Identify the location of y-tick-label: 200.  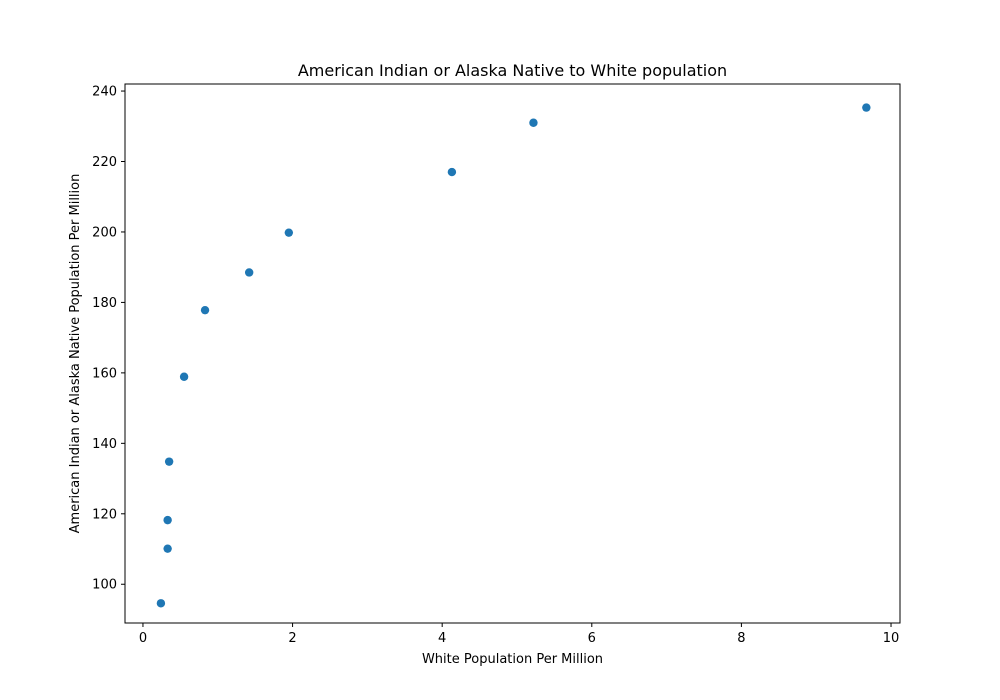
(104, 232).